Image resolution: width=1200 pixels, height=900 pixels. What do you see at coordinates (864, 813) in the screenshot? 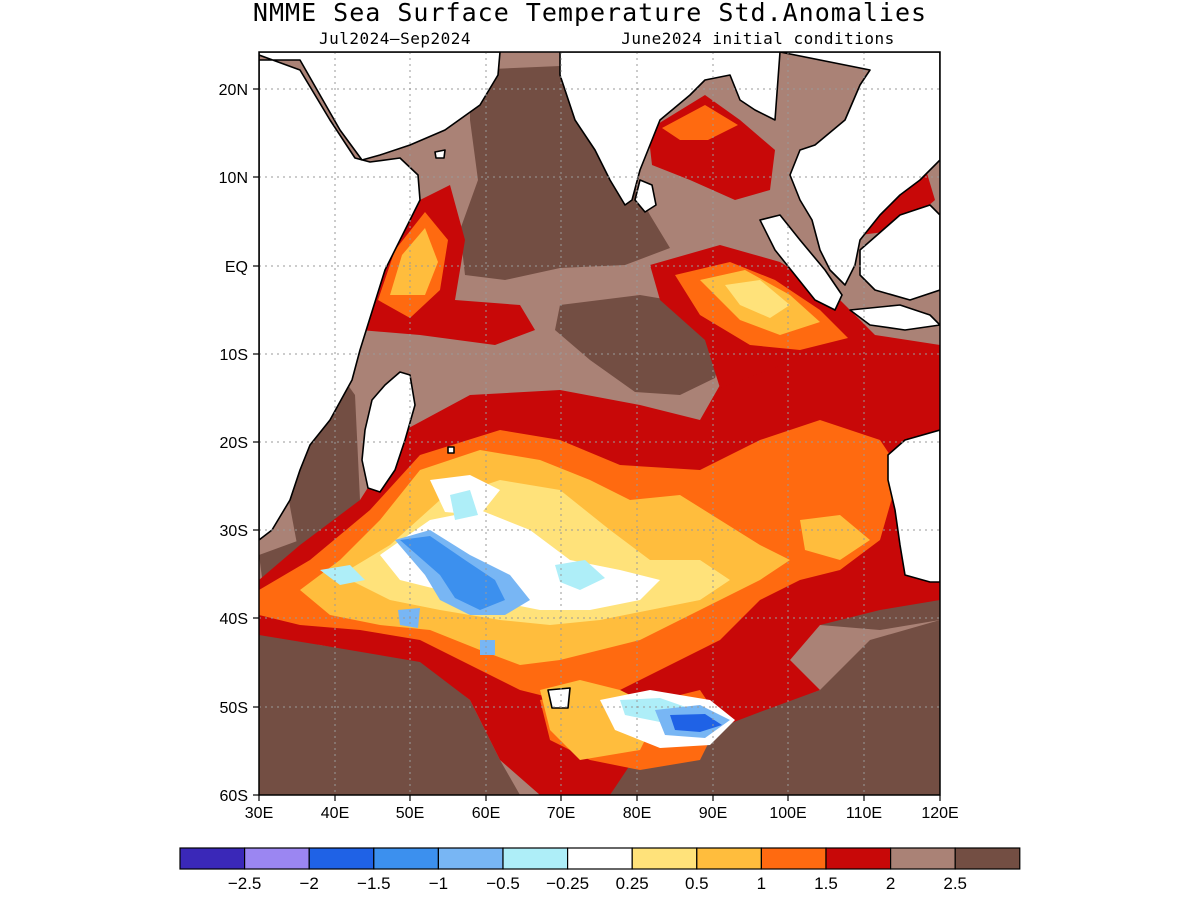
I see `x-tick-label: 110E` at bounding box center [864, 813].